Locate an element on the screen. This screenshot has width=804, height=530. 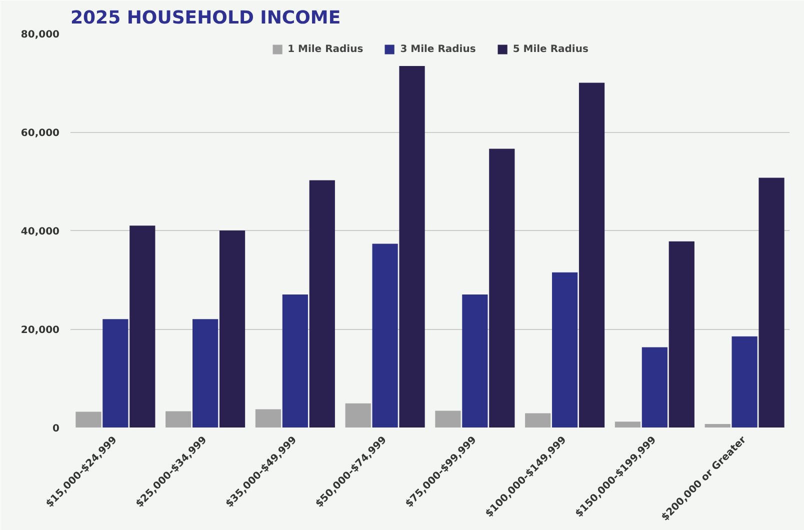
y-tick-label: 20,000 is located at coordinates (40, 330).